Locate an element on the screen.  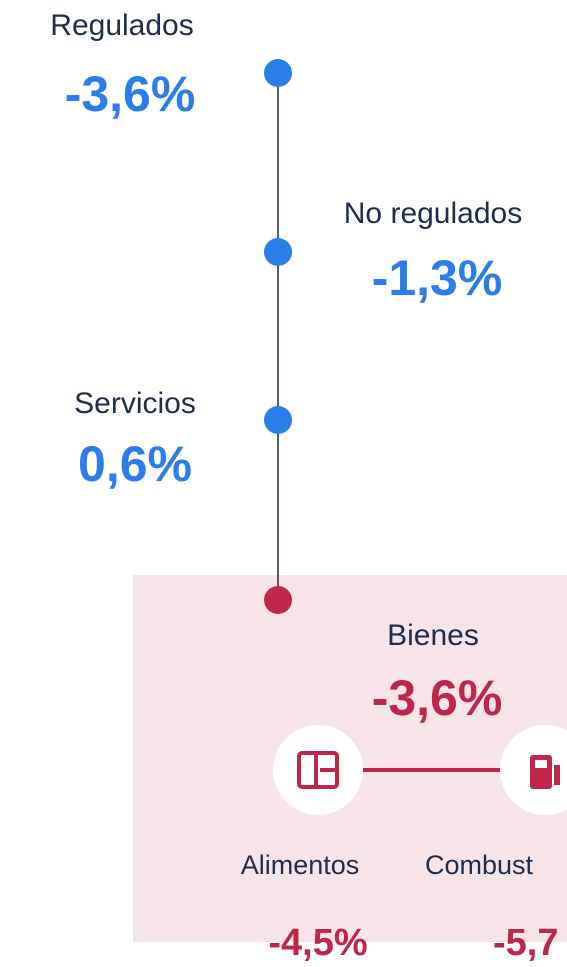
node-value: -1,3% is located at coordinates (437, 278).